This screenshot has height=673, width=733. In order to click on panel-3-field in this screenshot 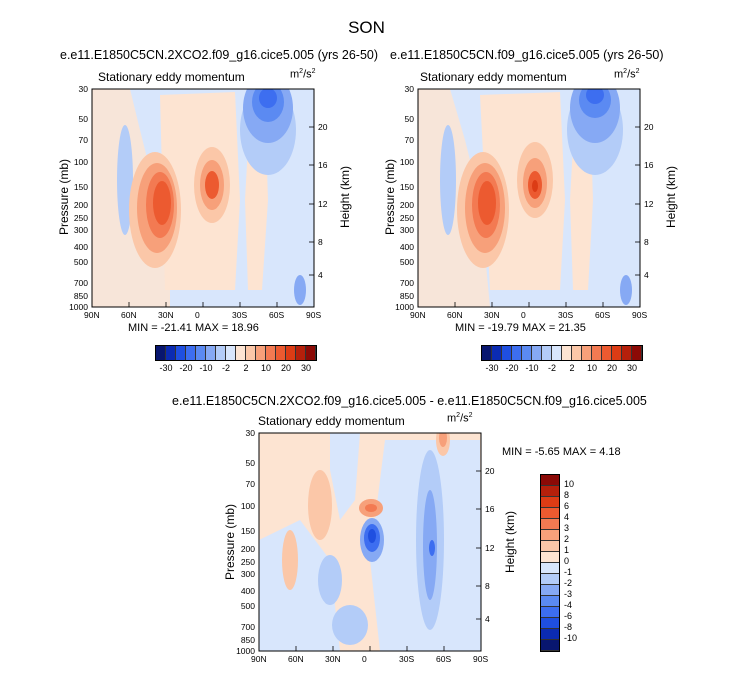, I will do `click(370, 542)`.